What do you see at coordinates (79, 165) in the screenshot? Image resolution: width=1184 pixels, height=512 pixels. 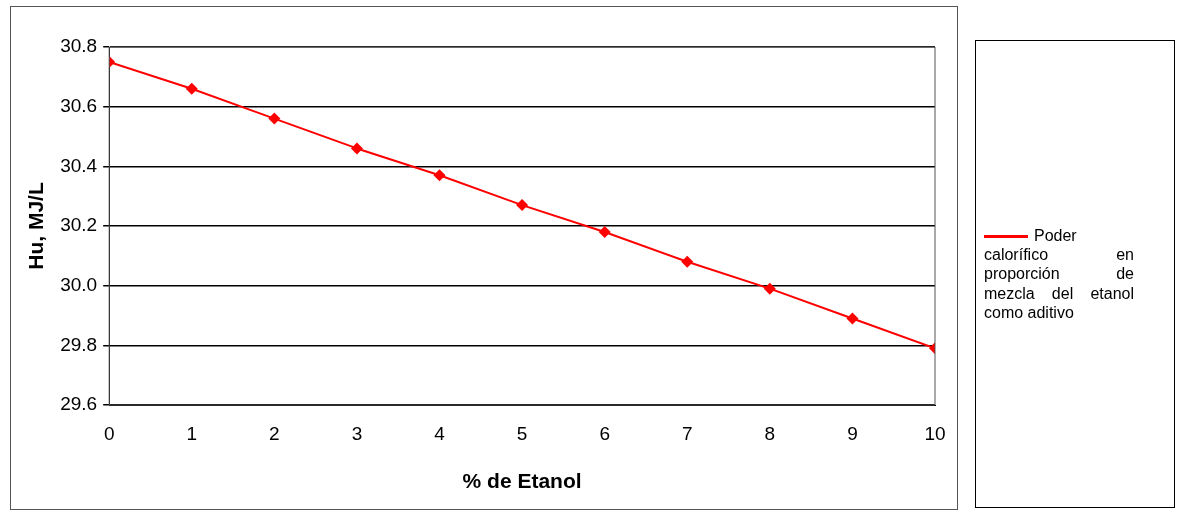 I see `y-tick-label: 30.4` at bounding box center [79, 165].